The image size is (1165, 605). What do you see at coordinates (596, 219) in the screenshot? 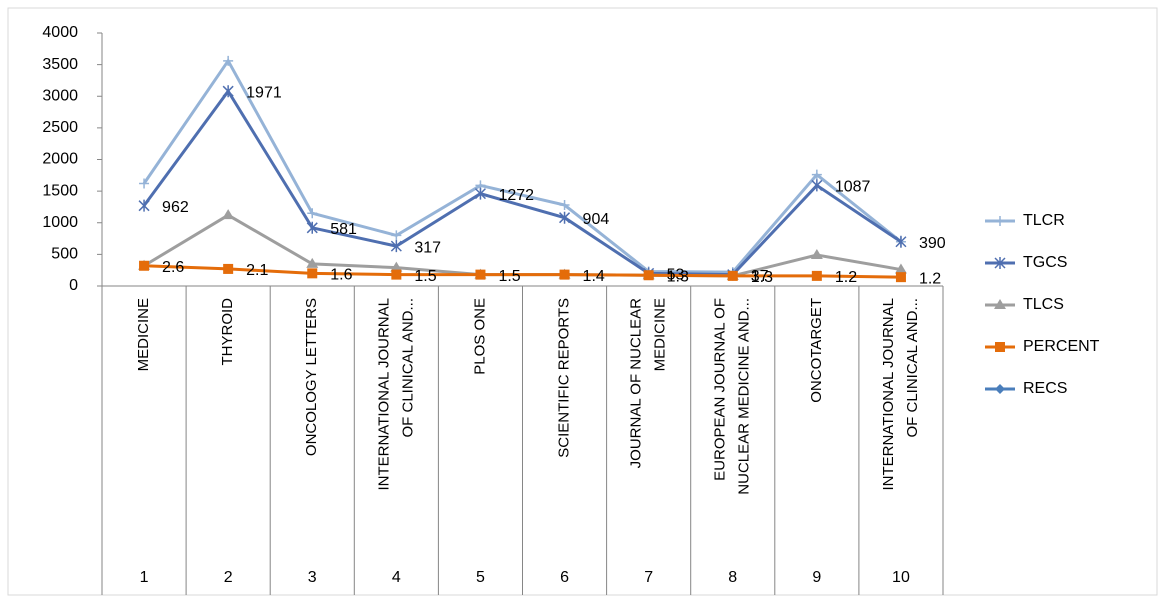
I see `data-label: 904` at bounding box center [596, 219].